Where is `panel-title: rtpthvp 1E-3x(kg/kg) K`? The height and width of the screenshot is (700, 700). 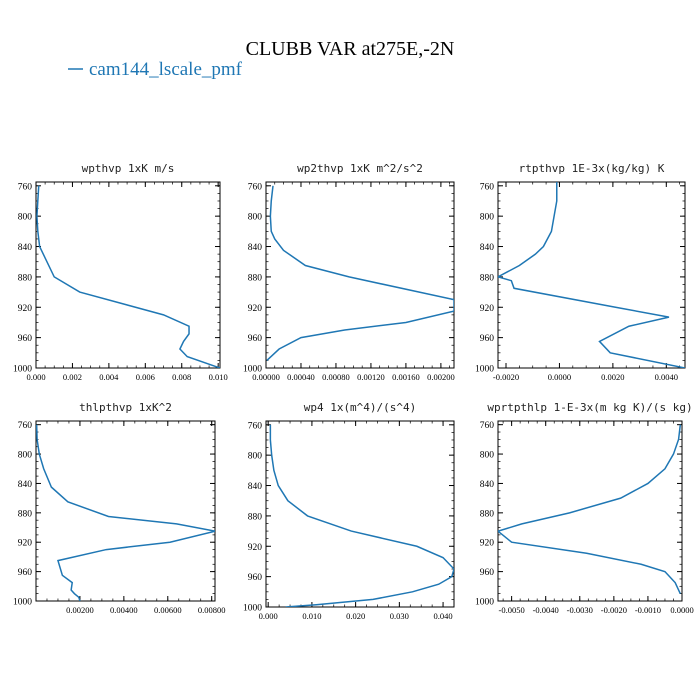 panel-title: rtpthvp 1E-3x(kg/kg) K is located at coordinates (592, 168).